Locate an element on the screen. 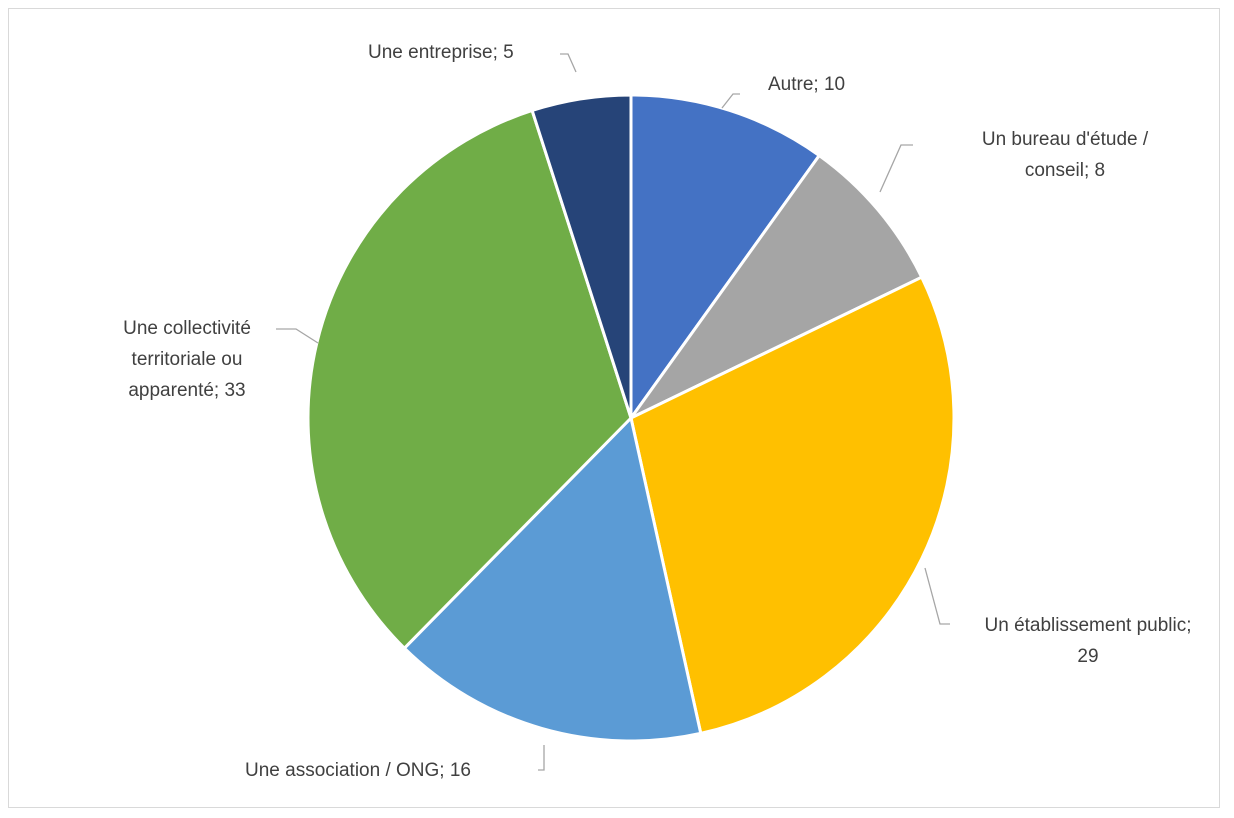  slice-label-4: Une association / ONG; 16 is located at coordinates (358, 770).